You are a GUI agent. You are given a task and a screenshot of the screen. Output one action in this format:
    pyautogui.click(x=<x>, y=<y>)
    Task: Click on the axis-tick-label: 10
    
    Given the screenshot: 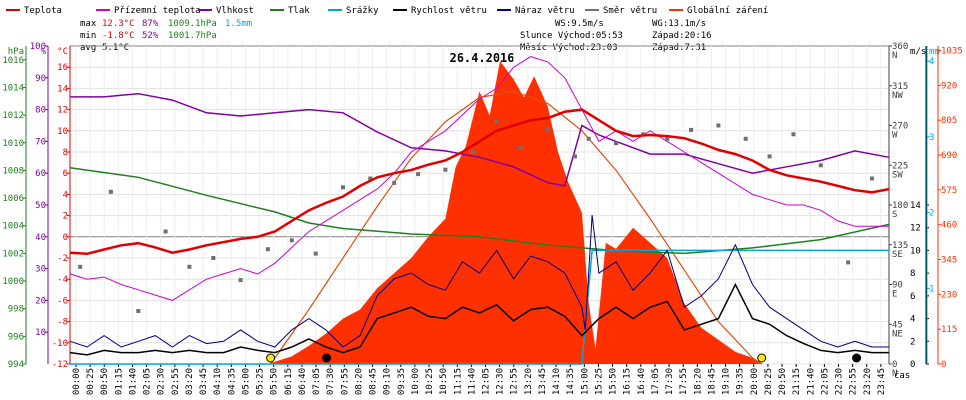 What is the action you would take?
    pyautogui.click(x=915, y=251)
    